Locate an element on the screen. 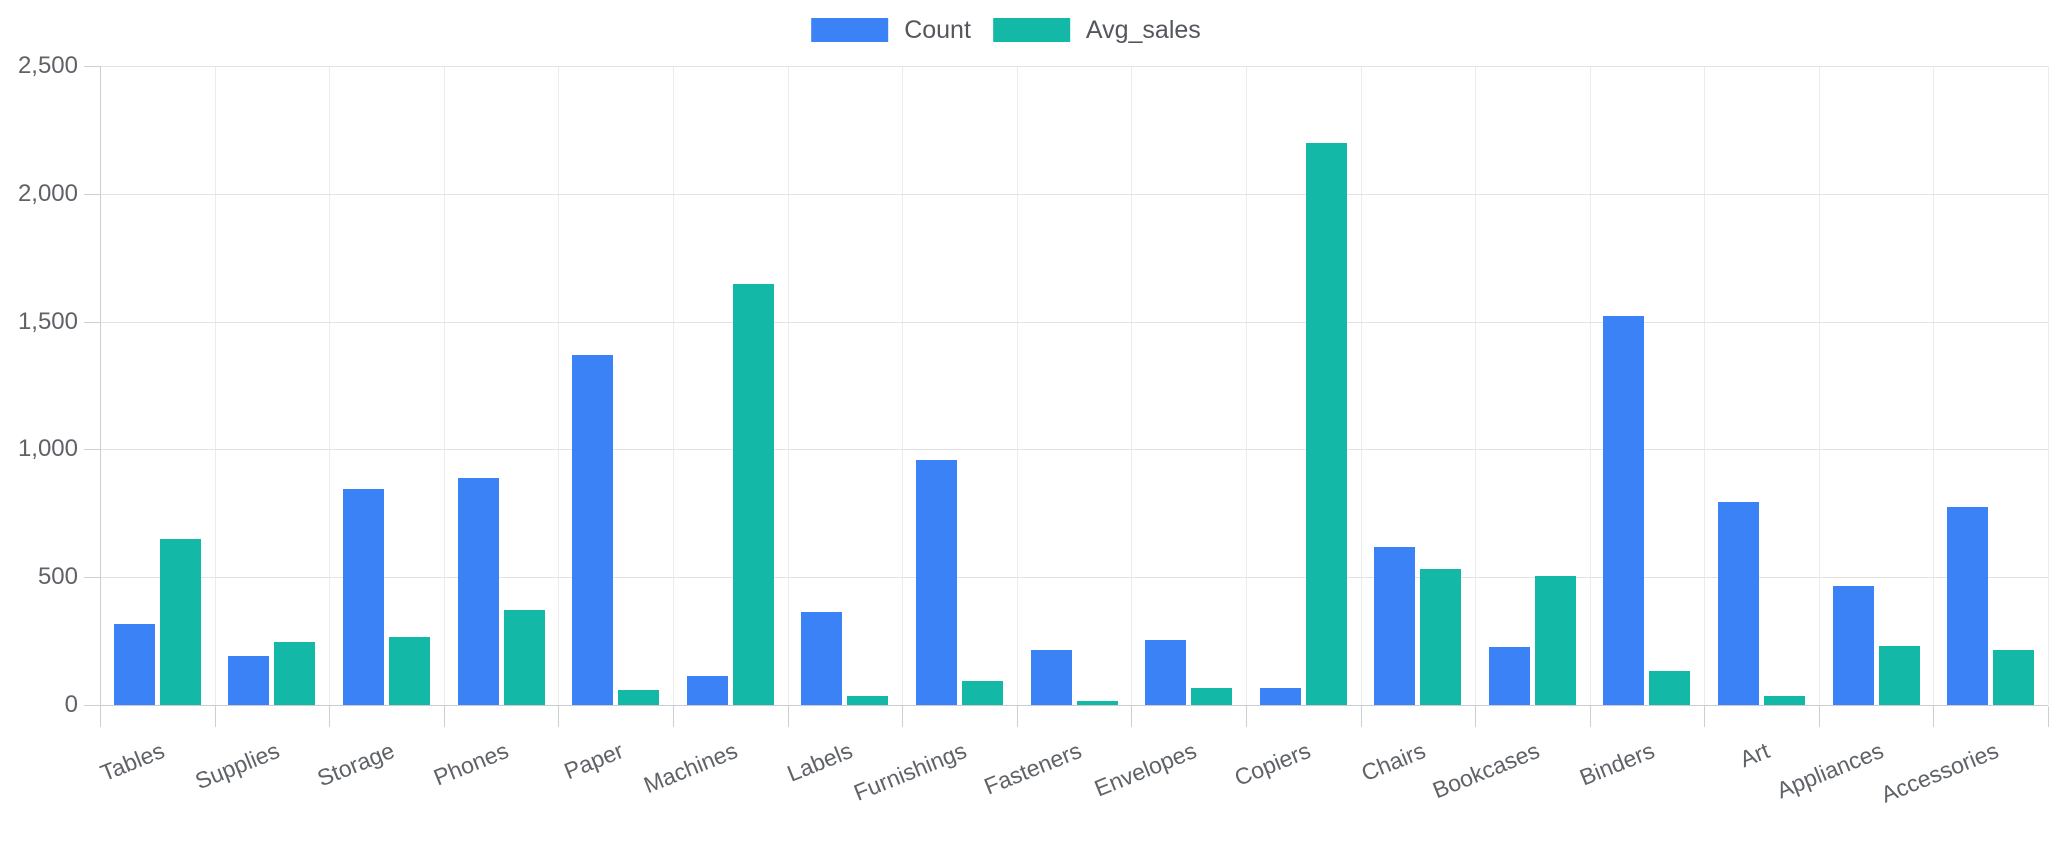 The height and width of the screenshot is (866, 2060). legend-item-avg-sales: Avg_sales is located at coordinates (1096, 29).